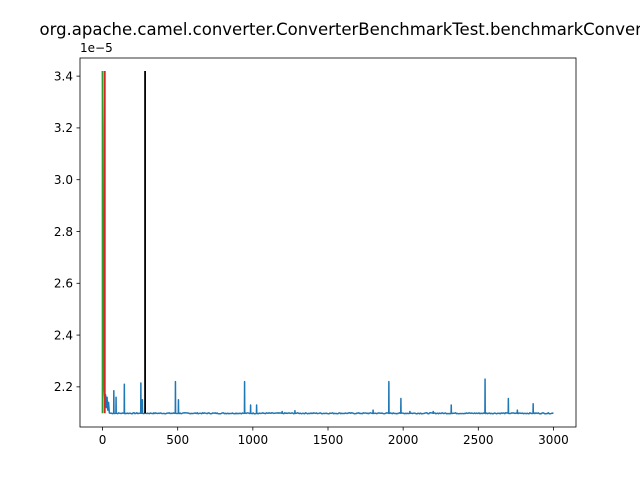 The width and height of the screenshot is (640, 480). What do you see at coordinates (63, 335) in the screenshot?
I see `y-tick-label: 2.4` at bounding box center [63, 335].